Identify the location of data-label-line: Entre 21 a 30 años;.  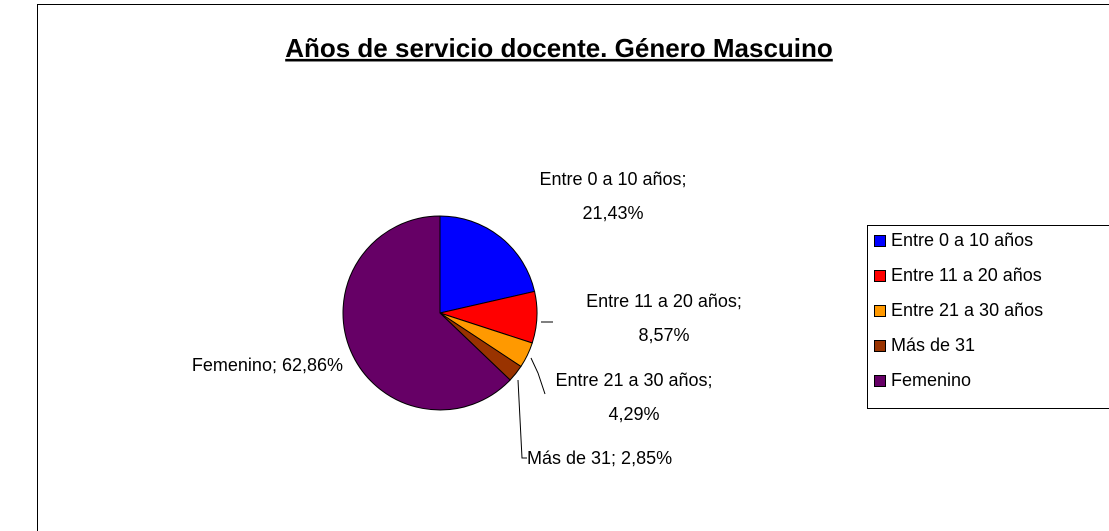
(633, 380).